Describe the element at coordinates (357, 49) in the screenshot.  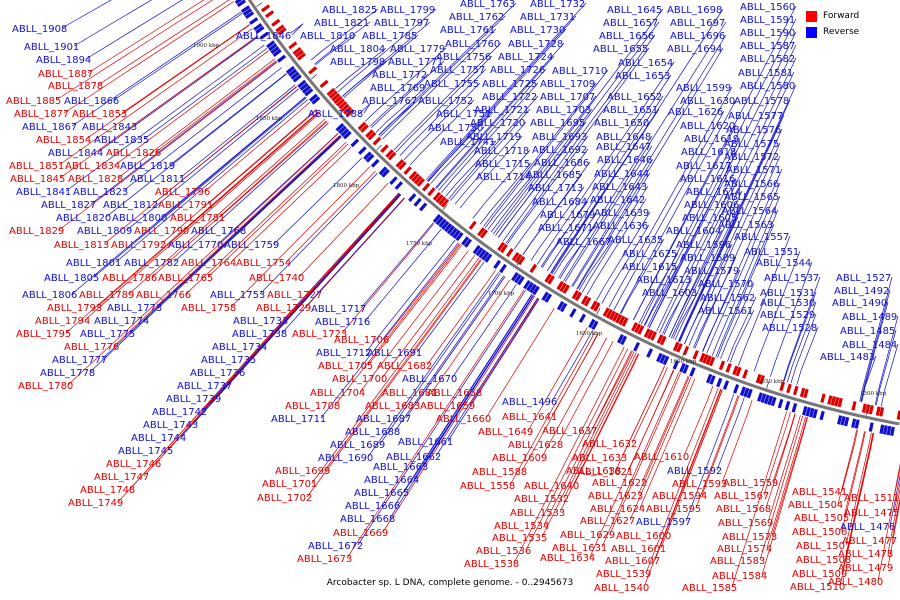
I see `gene-label: ABLL_1804` at that location.